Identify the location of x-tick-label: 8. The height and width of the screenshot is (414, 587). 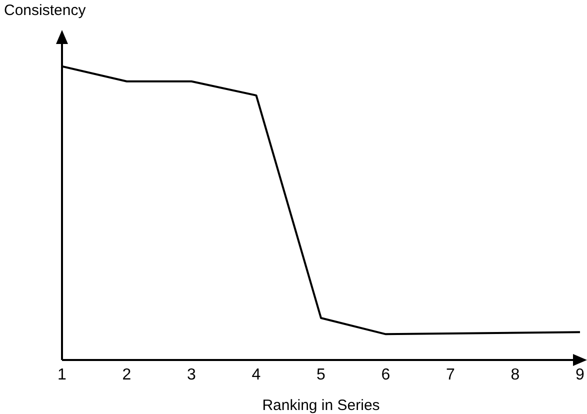
(515, 375).